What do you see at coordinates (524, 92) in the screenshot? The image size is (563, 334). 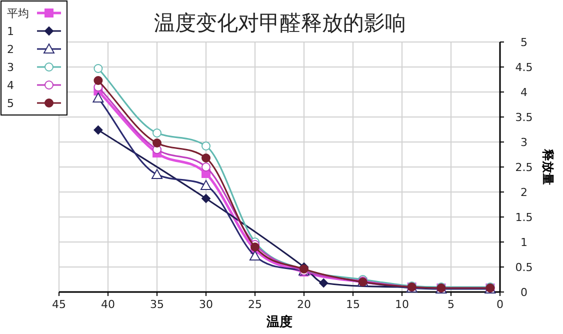 I see `y-tick-label: 4` at bounding box center [524, 92].